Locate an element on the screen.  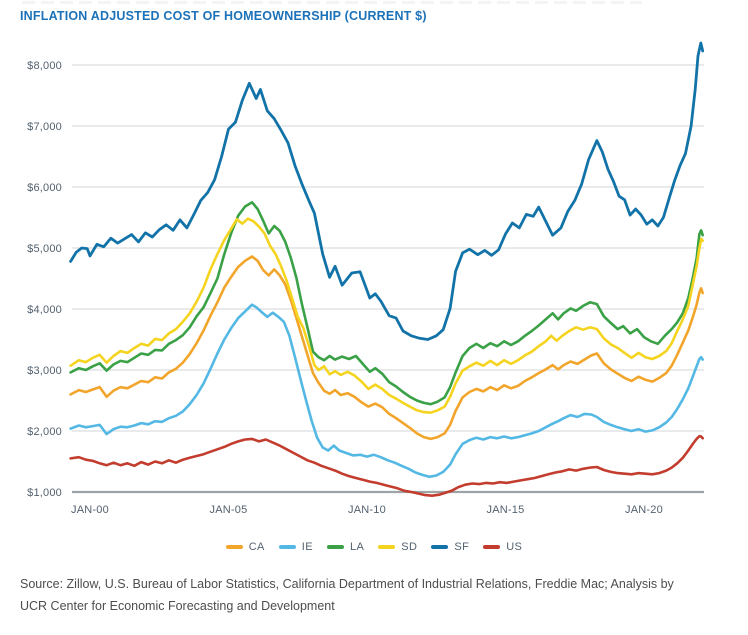
legend-swatch-sd is located at coordinates (387, 547).